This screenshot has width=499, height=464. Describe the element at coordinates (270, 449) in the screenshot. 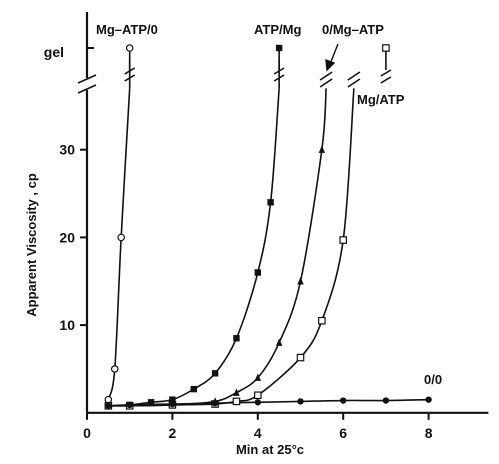

I see `x-axis-label: Min at 25°c` at that location.